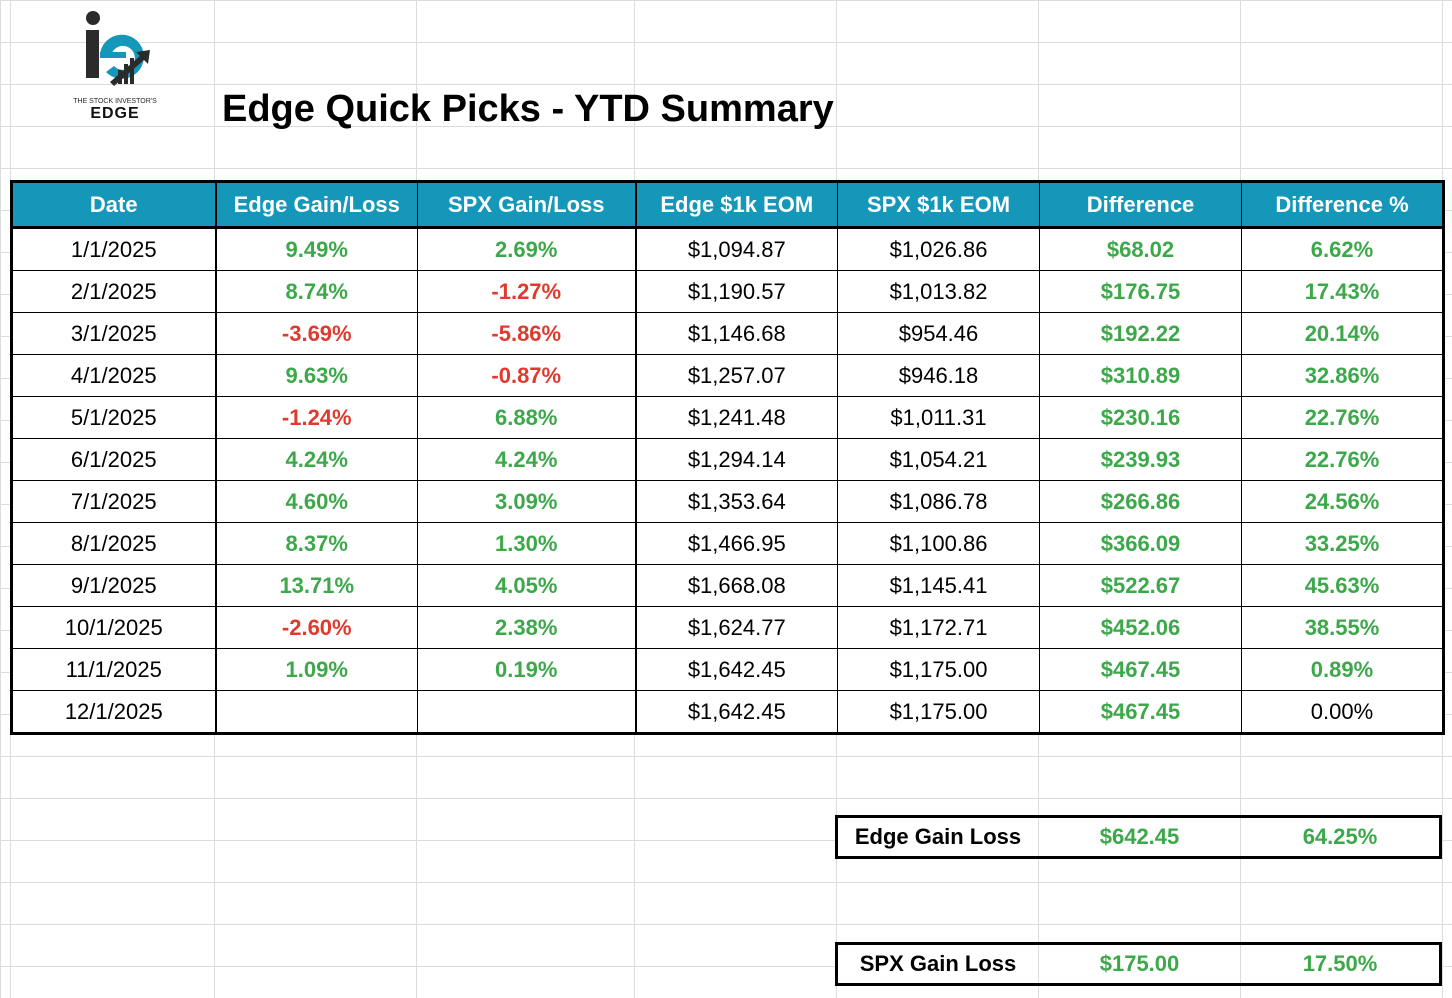  I want to click on table-cell: 7/1/2025, so click(114, 501).